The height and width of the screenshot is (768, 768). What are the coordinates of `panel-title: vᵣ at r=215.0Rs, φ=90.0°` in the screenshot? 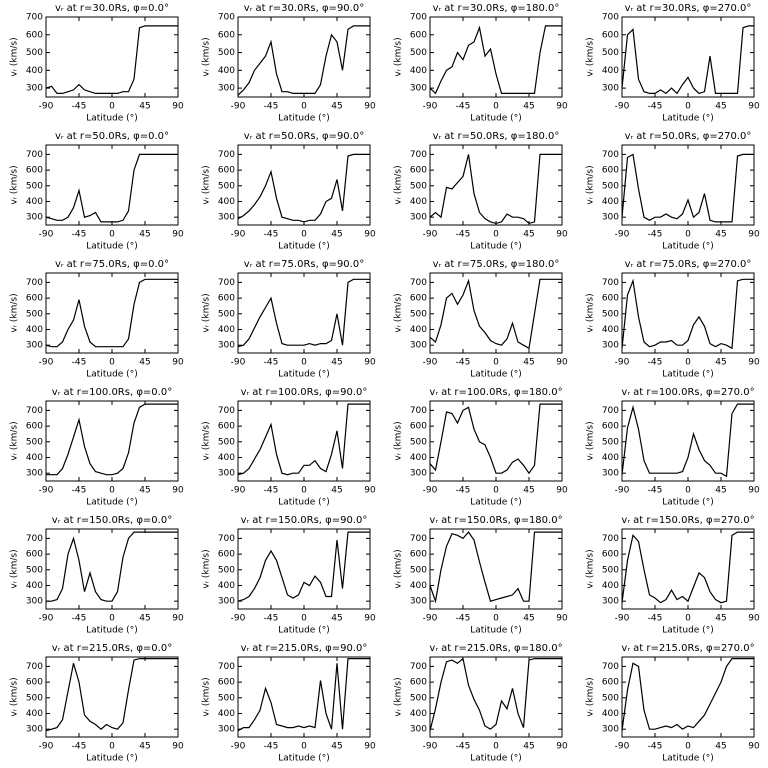 It's located at (304, 648).